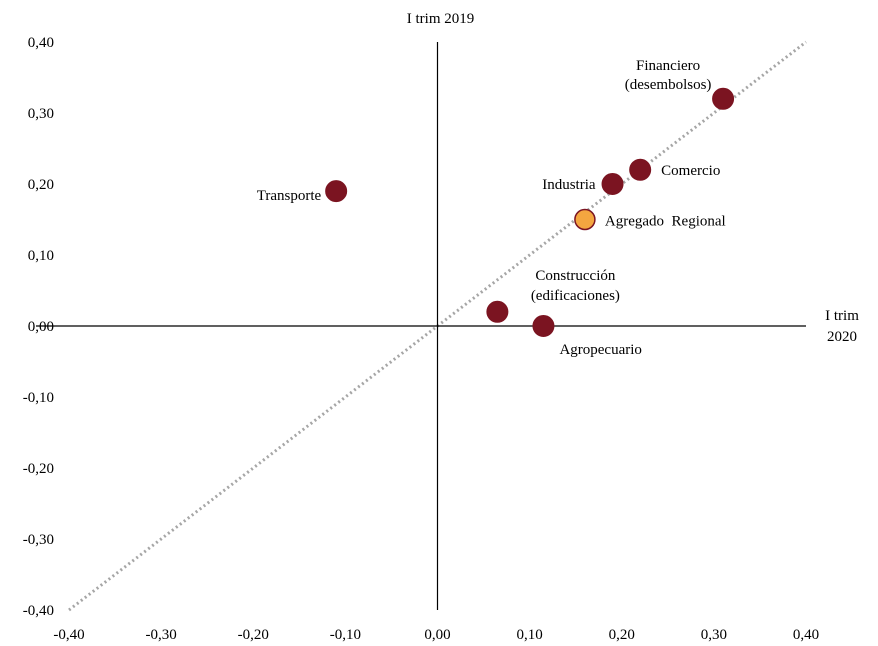 The image size is (878, 646). I want to click on data-point-label: Transporte, so click(289, 196).